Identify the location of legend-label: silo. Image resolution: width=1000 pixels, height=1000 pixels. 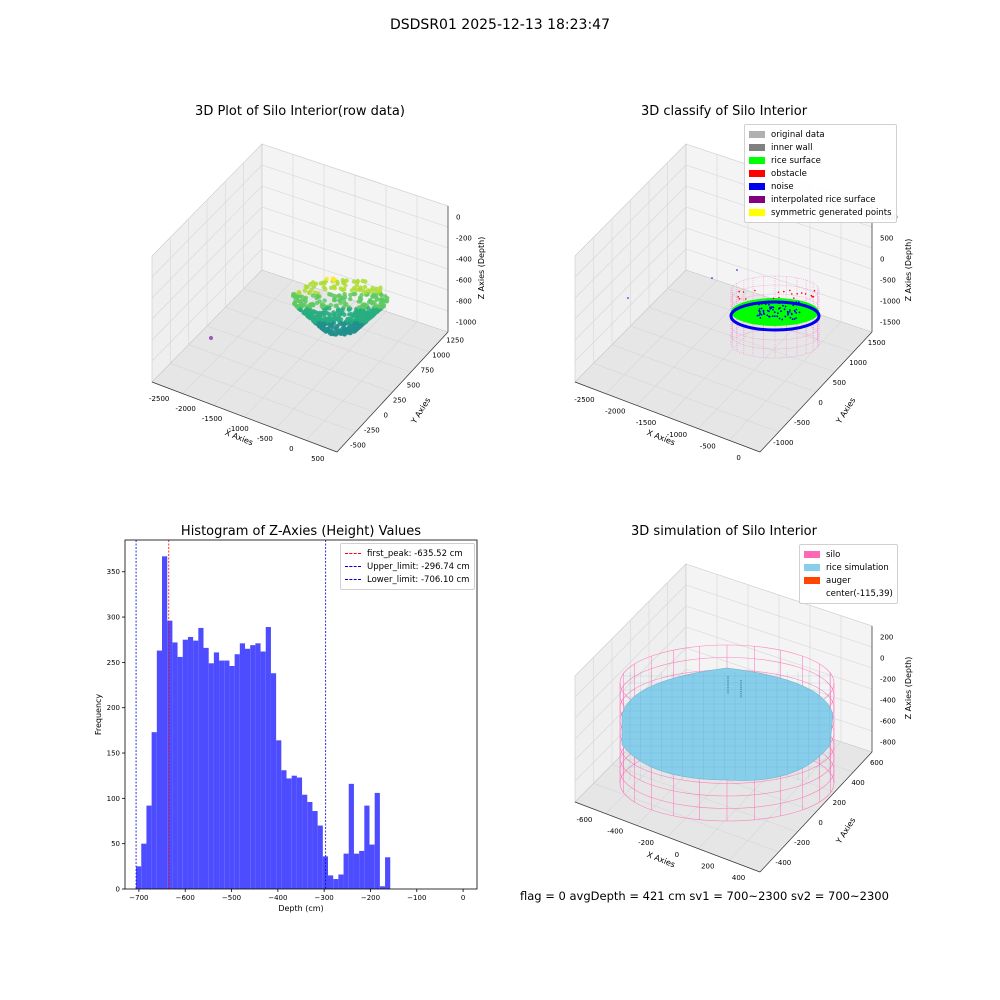
(833, 554).